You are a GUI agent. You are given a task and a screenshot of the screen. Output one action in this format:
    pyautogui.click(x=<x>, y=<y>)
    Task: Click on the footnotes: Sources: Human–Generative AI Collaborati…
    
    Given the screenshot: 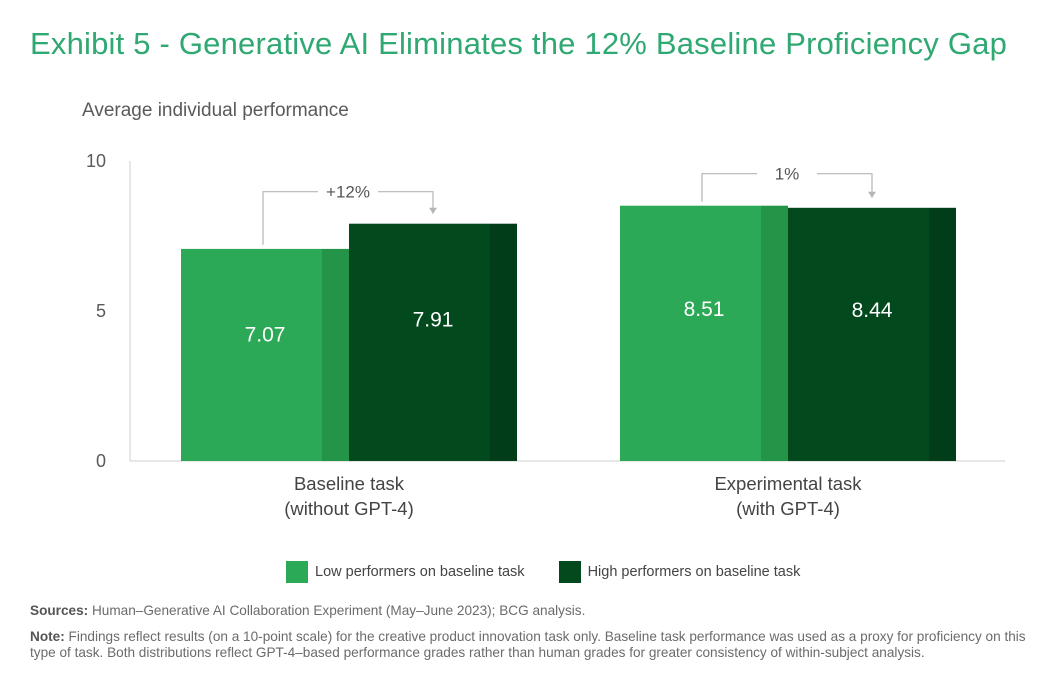 What is the action you would take?
    pyautogui.click(x=535, y=637)
    